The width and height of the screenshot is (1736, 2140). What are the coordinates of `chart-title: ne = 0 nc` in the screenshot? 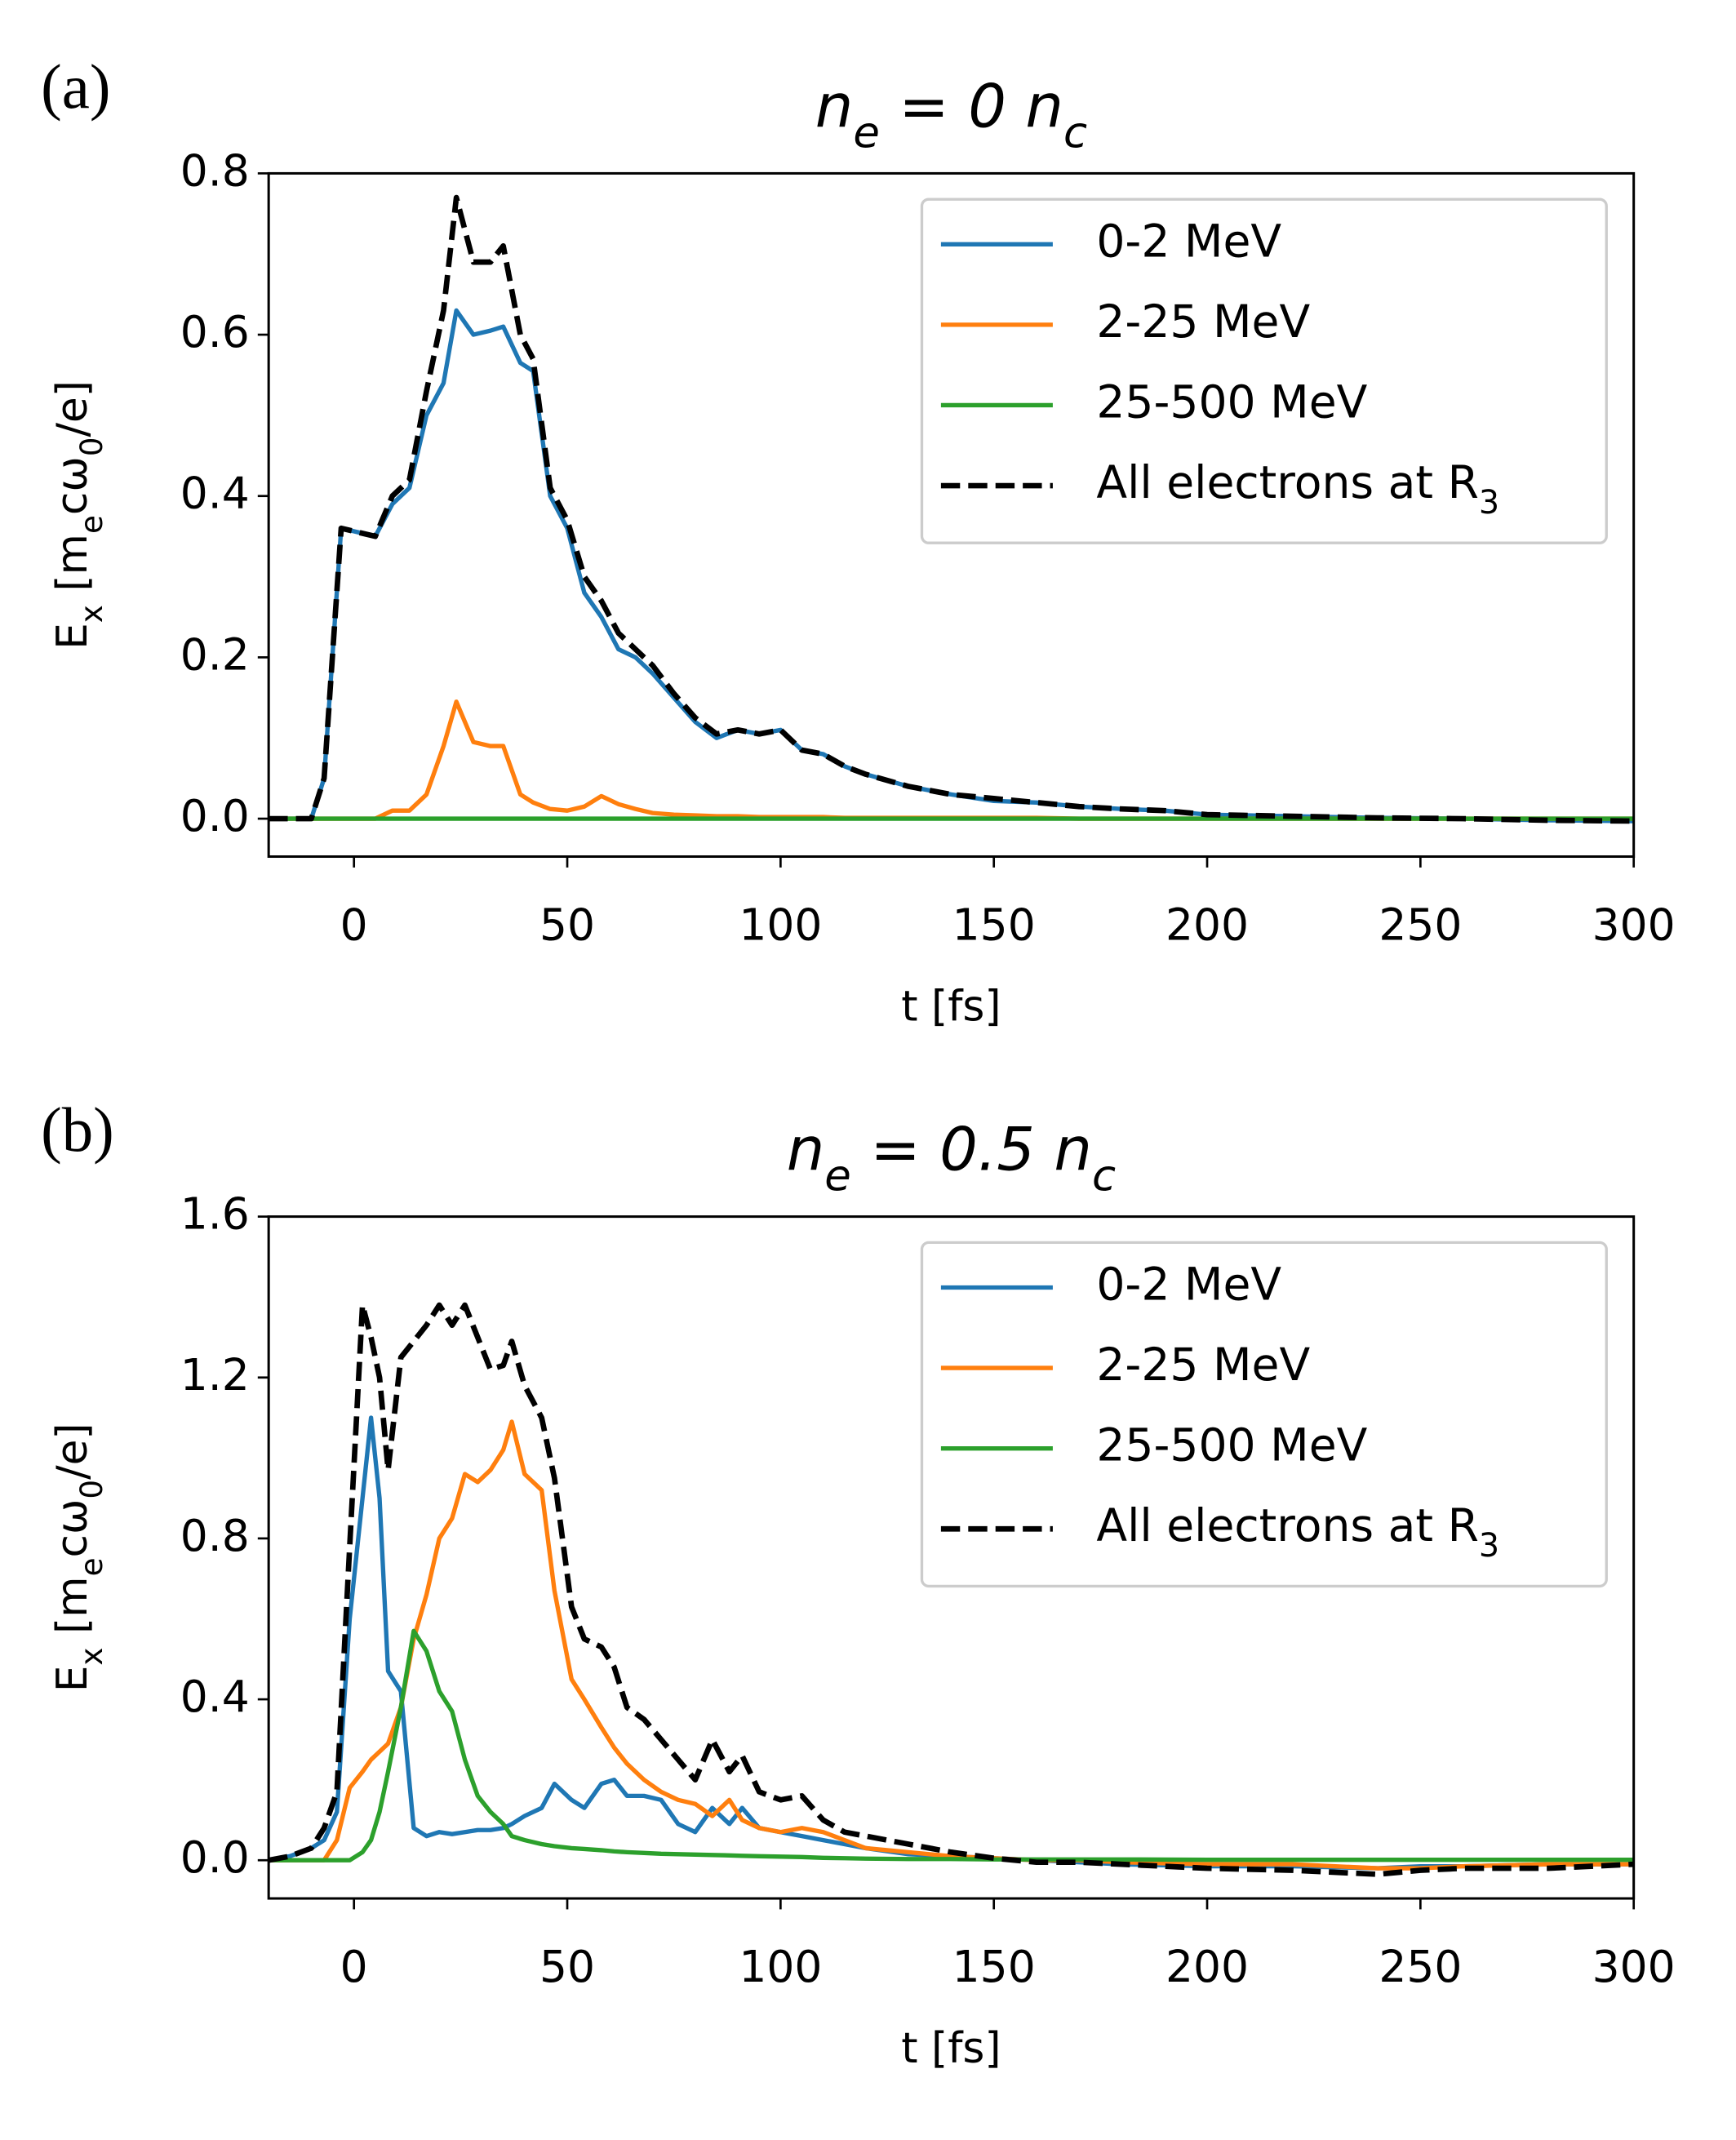 It's located at (951, 115).